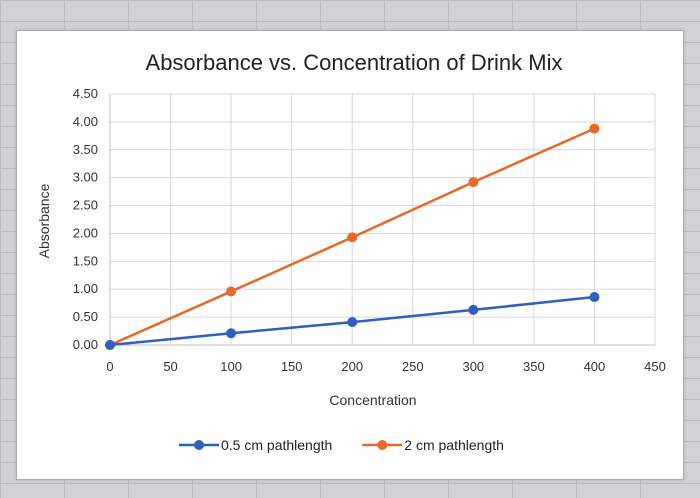 The image size is (700, 498). Describe the element at coordinates (85, 149) in the screenshot. I see `y-tick-label: 3.50` at that location.